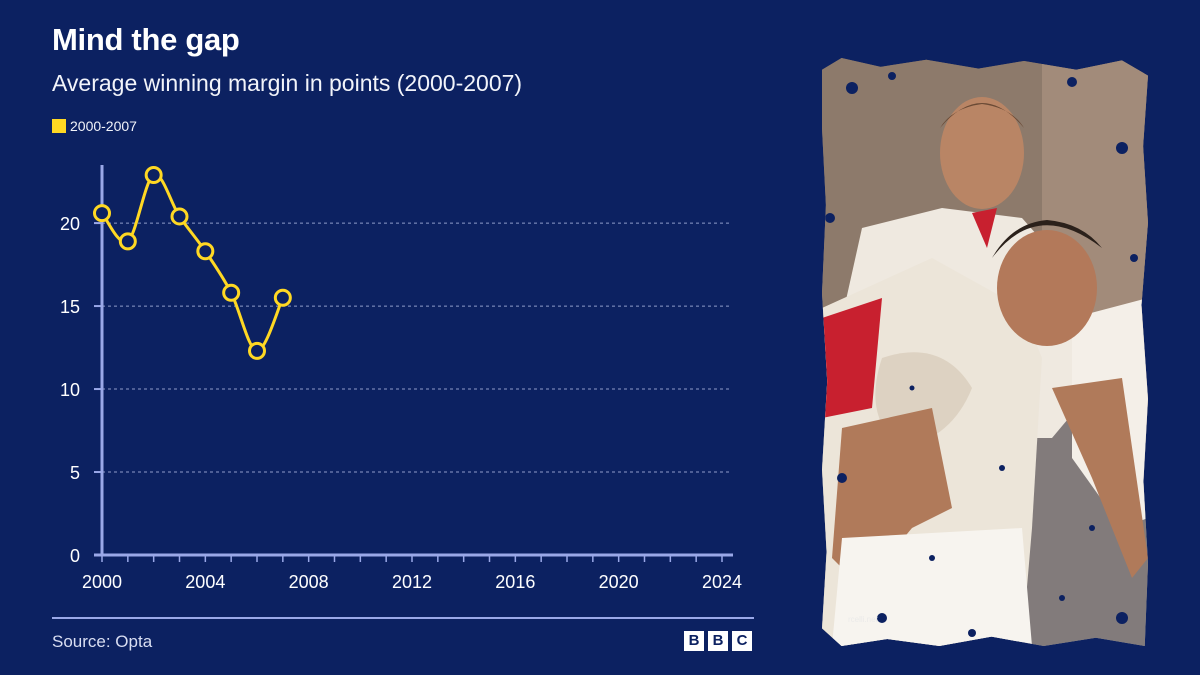 This screenshot has height=675, width=1200. Describe the element at coordinates (309, 582) in the screenshot. I see `x-tick-label: 2008` at that location.